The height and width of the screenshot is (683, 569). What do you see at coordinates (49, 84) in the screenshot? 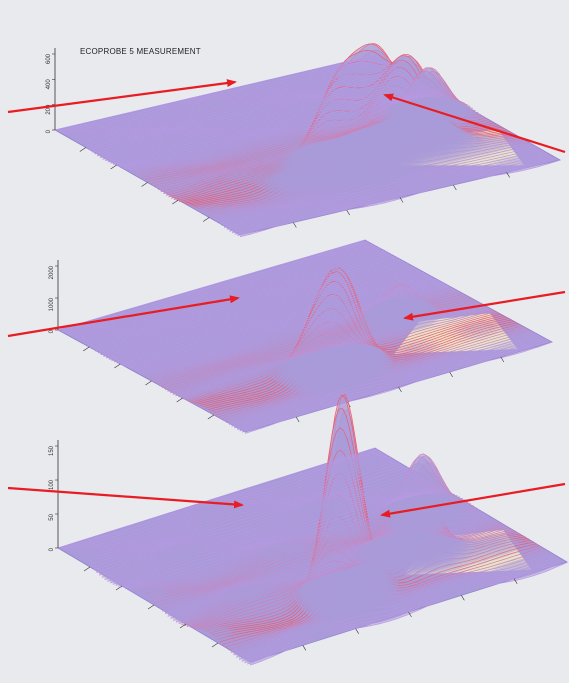
I see `z-tick-label: 400` at bounding box center [49, 84].